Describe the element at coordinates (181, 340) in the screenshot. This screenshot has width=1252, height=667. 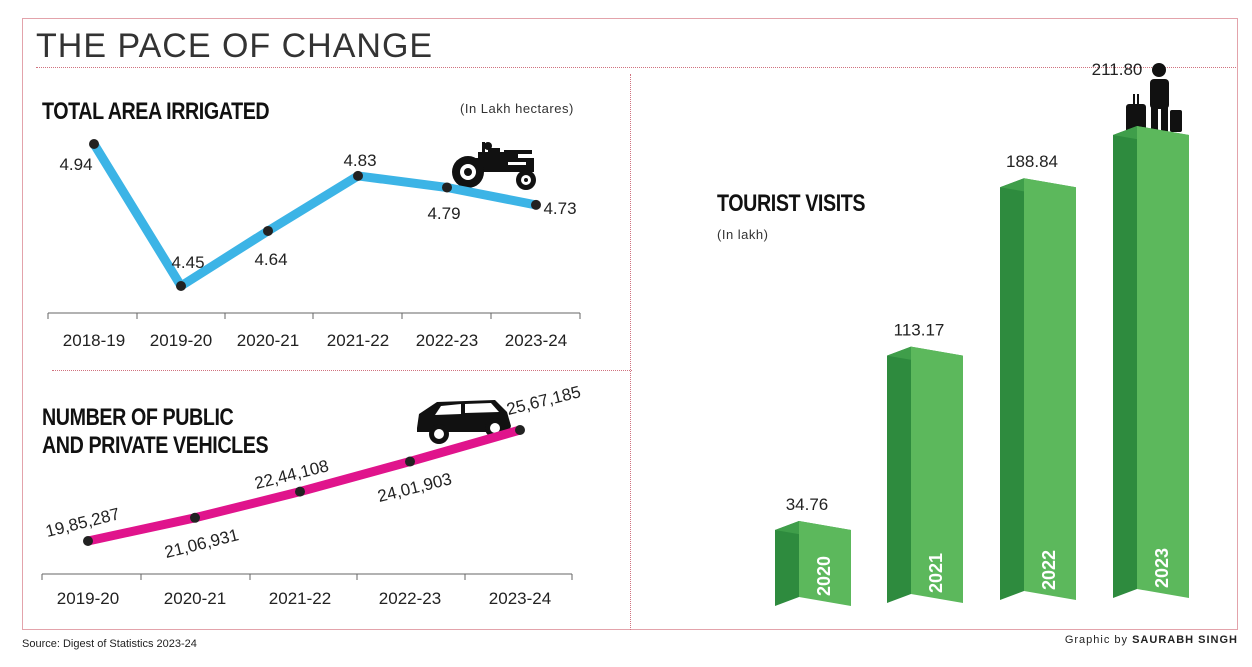
I see `irrigation-x-tick-label: 2019-20` at that location.